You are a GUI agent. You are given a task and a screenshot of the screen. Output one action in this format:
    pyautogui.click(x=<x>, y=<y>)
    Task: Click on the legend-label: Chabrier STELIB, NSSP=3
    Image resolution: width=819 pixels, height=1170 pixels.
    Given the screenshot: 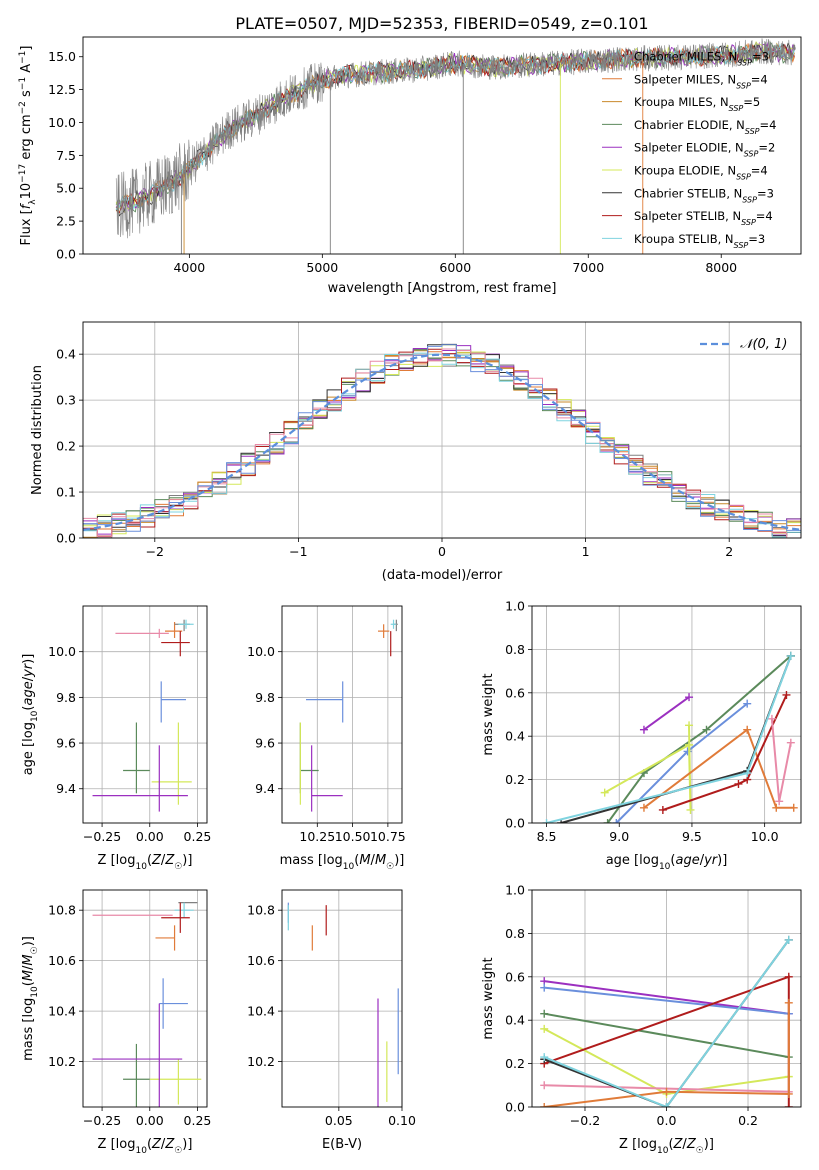 What is the action you would take?
    pyautogui.click(x=704, y=195)
    